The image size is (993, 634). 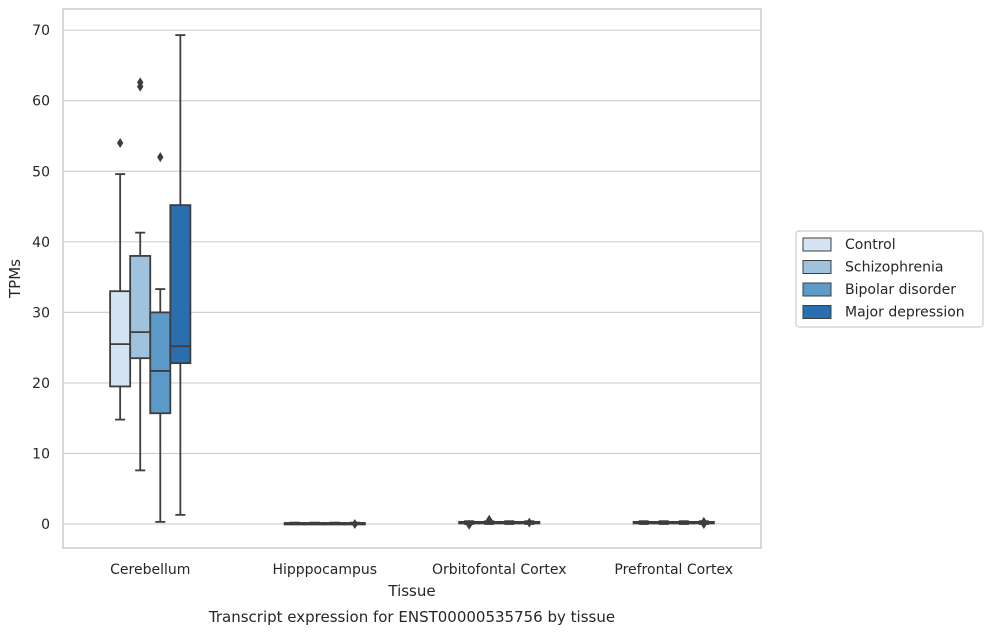 What do you see at coordinates (41, 384) in the screenshot?
I see `y-tick-label: 20` at bounding box center [41, 384].